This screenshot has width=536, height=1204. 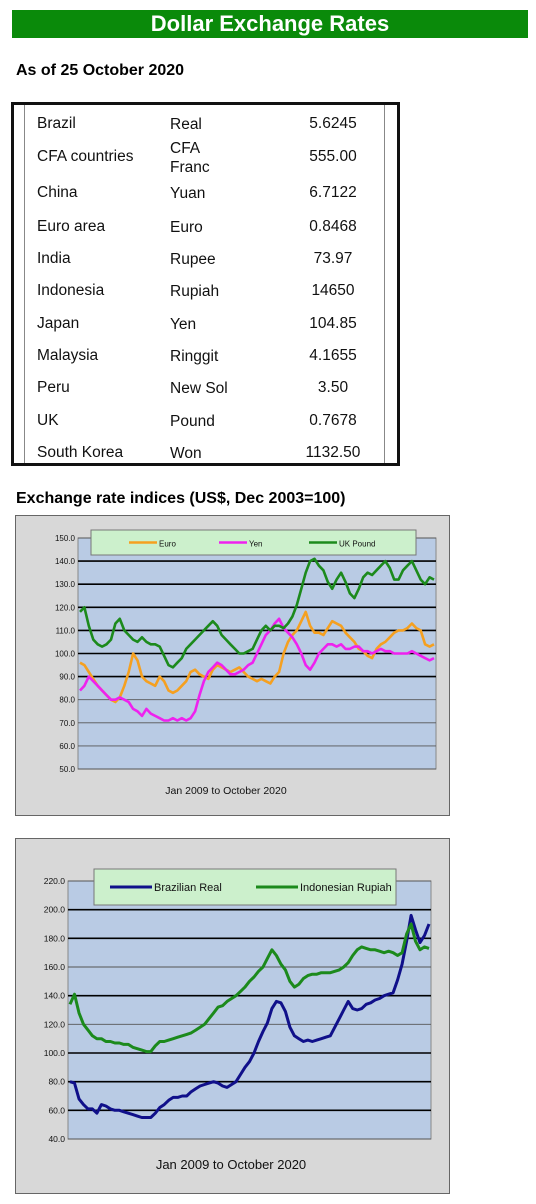 What do you see at coordinates (167, 544) in the screenshot?
I see `legend-label: Euro` at bounding box center [167, 544].